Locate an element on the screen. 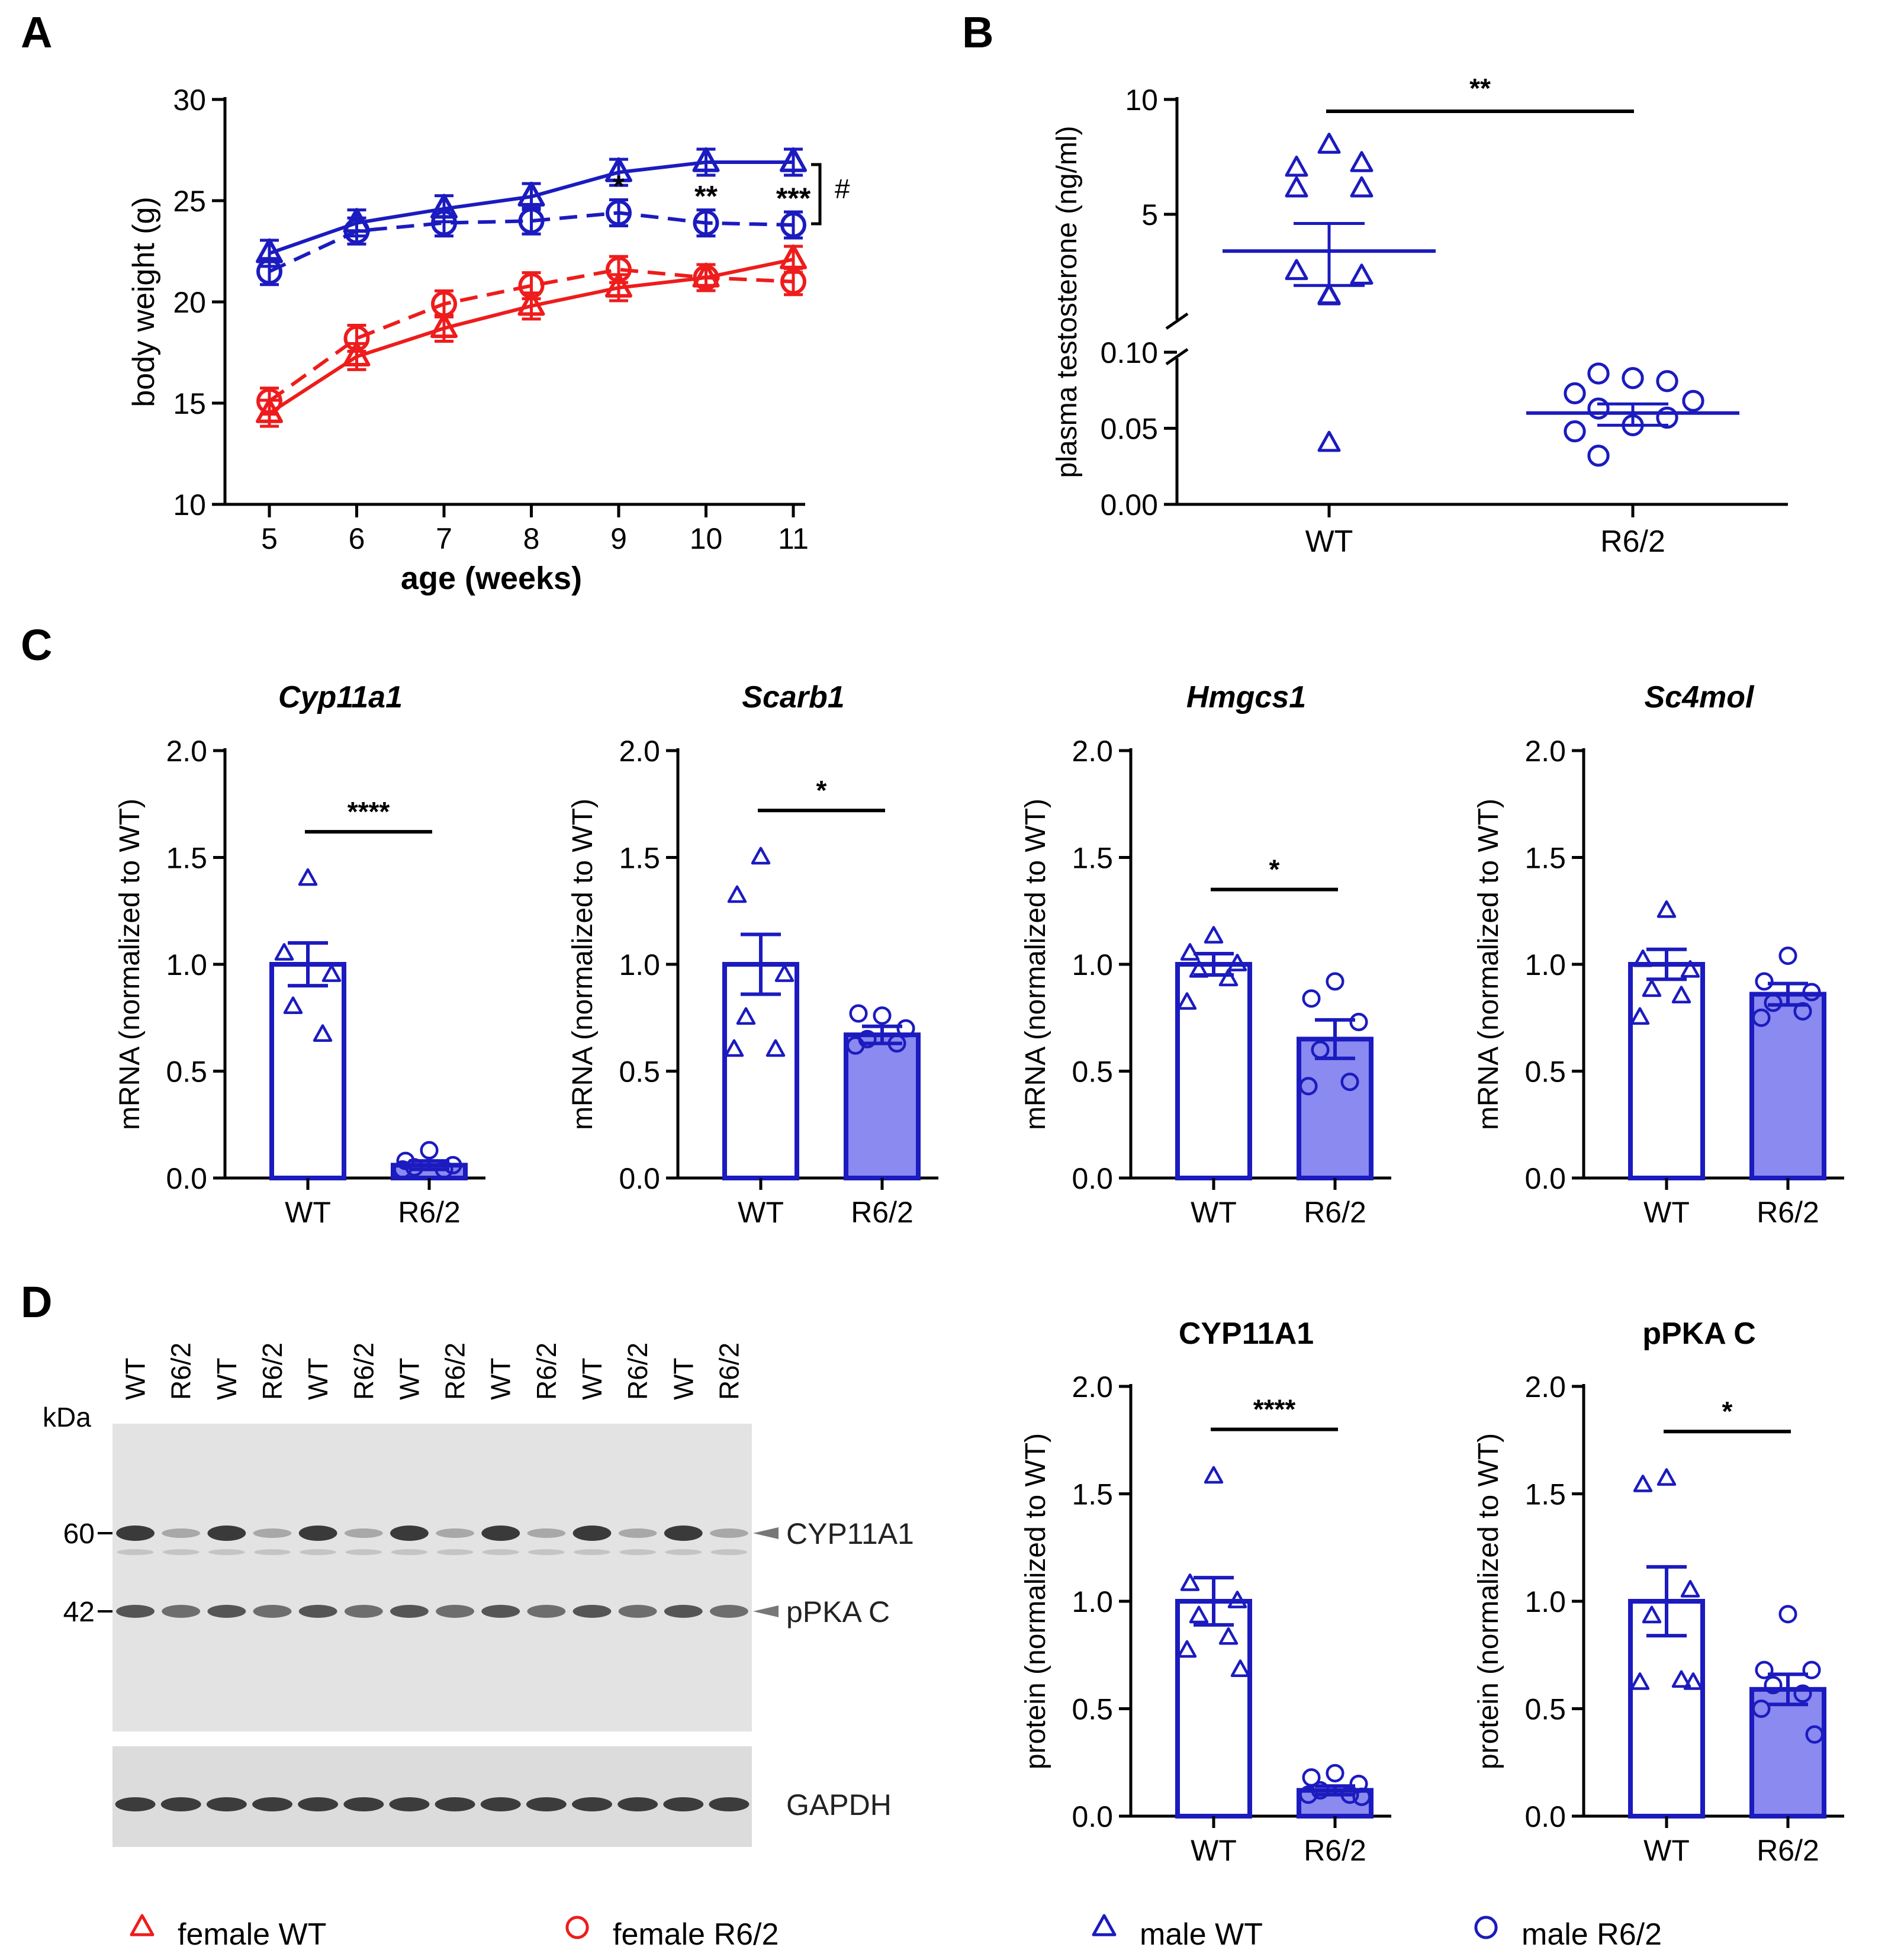  bar-x-tick-label: R6/2 is located at coordinates (1788, 1851).